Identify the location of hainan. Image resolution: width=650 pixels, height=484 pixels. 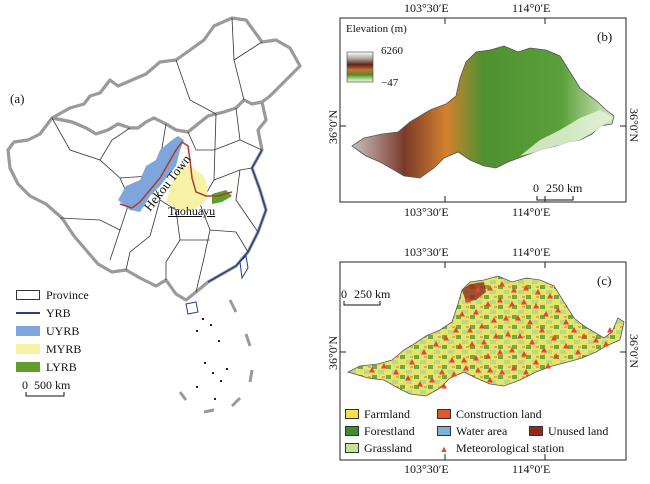
(192, 308).